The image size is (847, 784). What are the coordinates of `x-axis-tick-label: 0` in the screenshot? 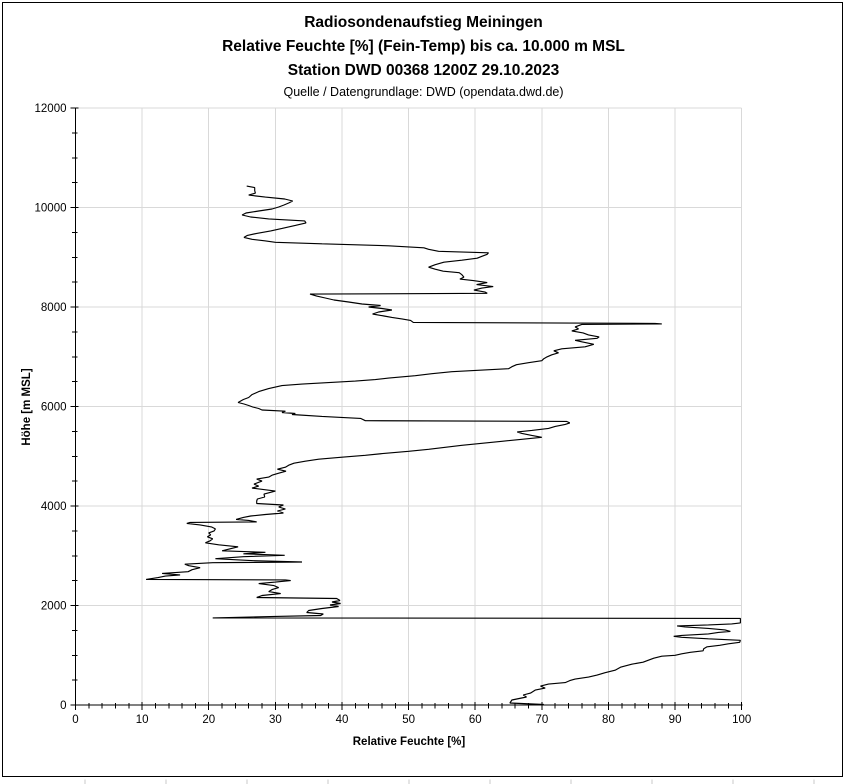 It's located at (75, 720).